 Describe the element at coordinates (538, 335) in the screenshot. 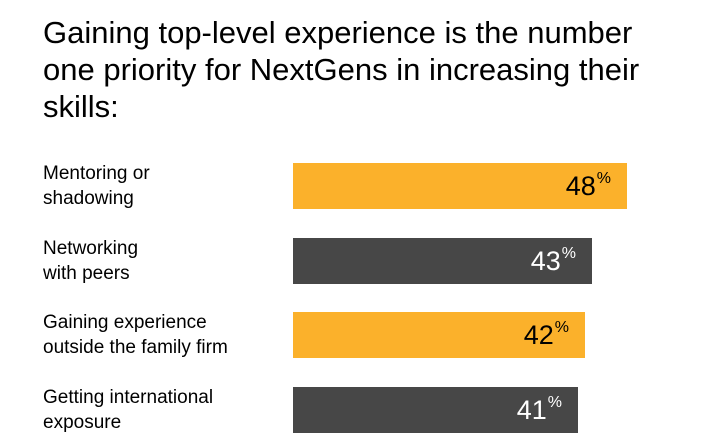

I see `data-label-value: 42` at that location.